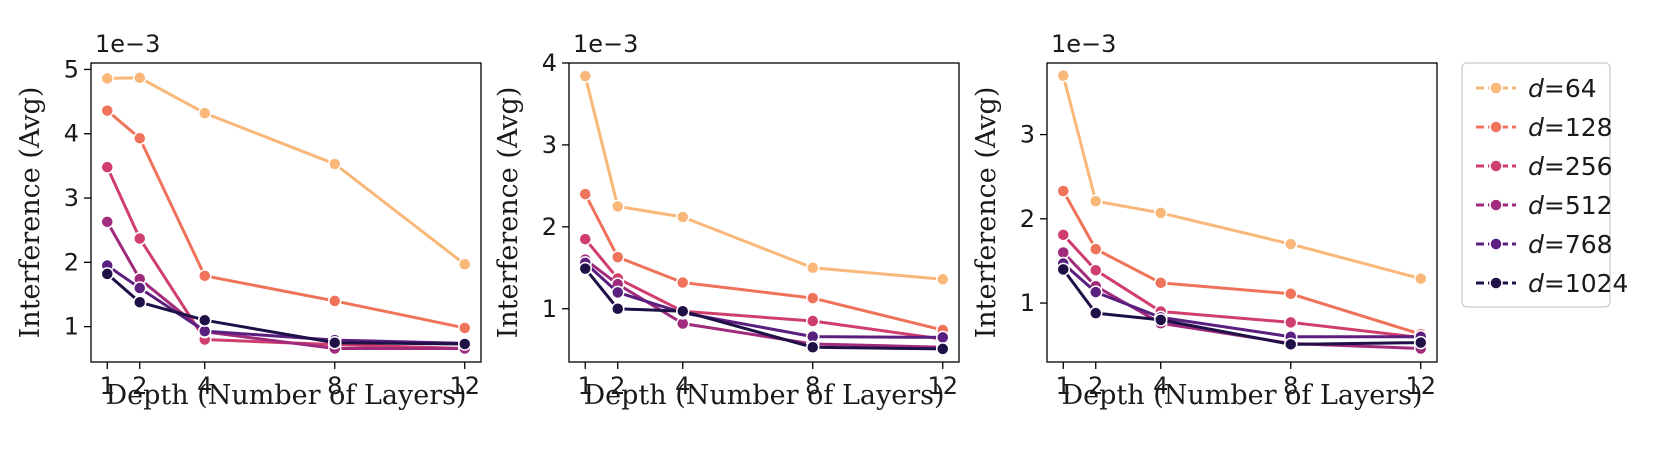  What do you see at coordinates (71, 69) in the screenshot?
I see `y-tick-label: 5` at bounding box center [71, 69].